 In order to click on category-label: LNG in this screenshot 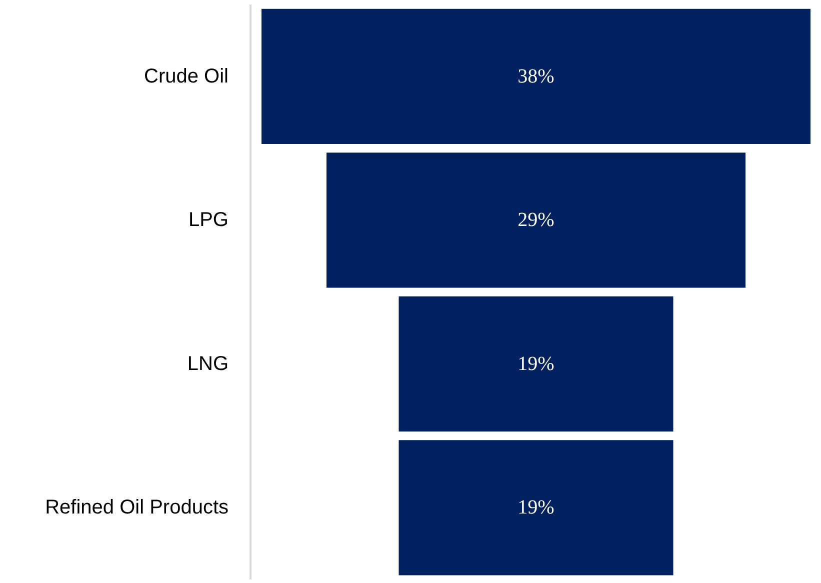, I will do `click(207, 363)`.